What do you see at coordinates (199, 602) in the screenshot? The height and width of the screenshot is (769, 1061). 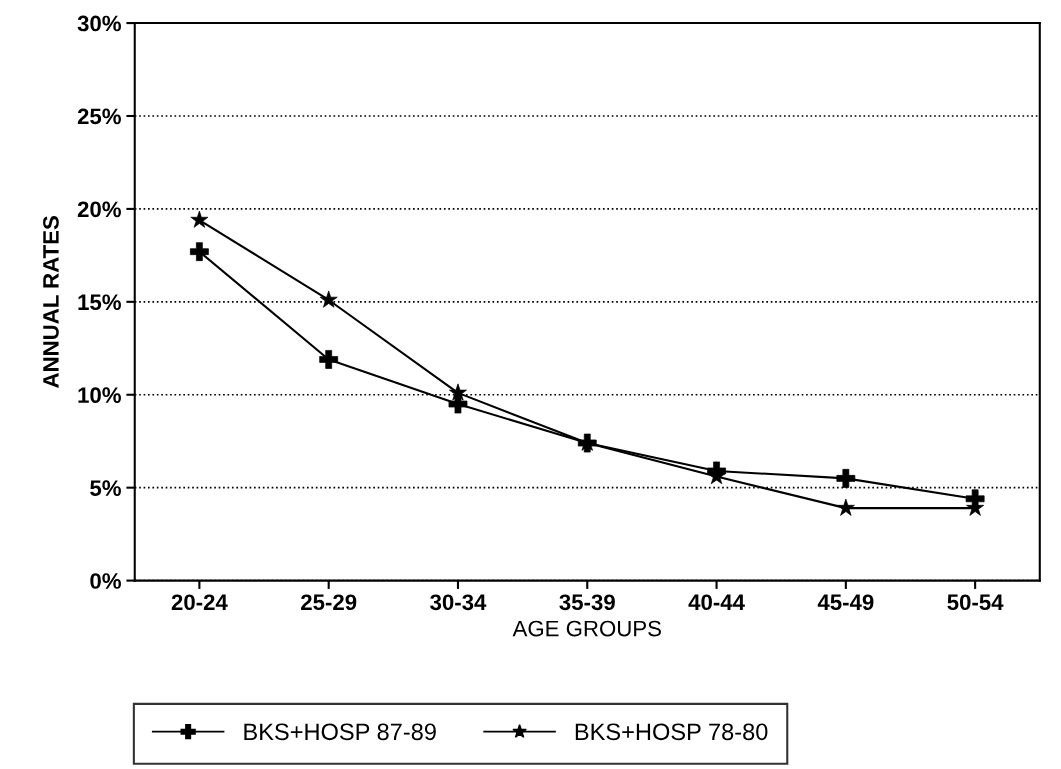 I see `x-tick-label: 20-24` at bounding box center [199, 602].